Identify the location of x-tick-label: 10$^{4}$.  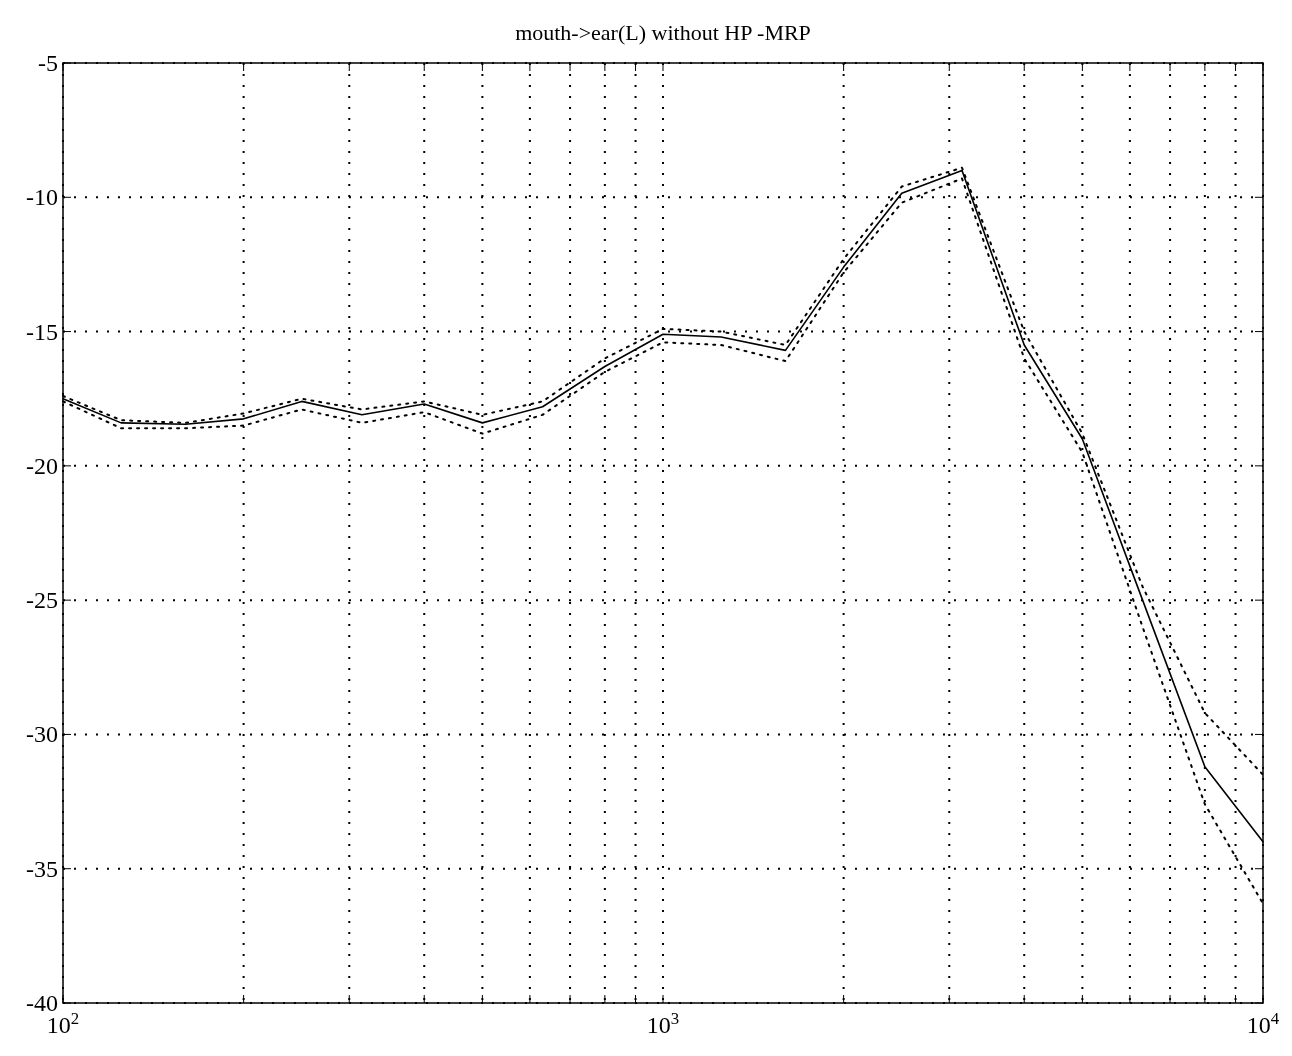
(1263, 1023).